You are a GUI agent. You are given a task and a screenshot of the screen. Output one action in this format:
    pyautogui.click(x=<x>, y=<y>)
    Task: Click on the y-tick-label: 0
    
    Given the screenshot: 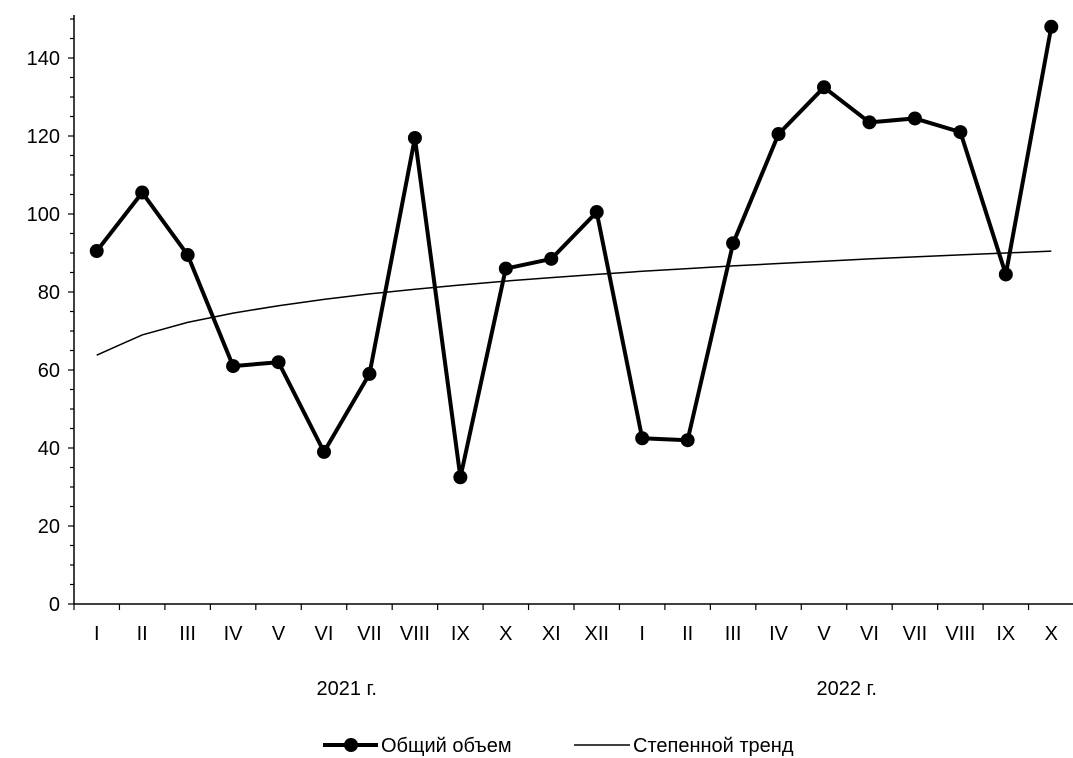 What is the action you would take?
    pyautogui.click(x=54, y=605)
    